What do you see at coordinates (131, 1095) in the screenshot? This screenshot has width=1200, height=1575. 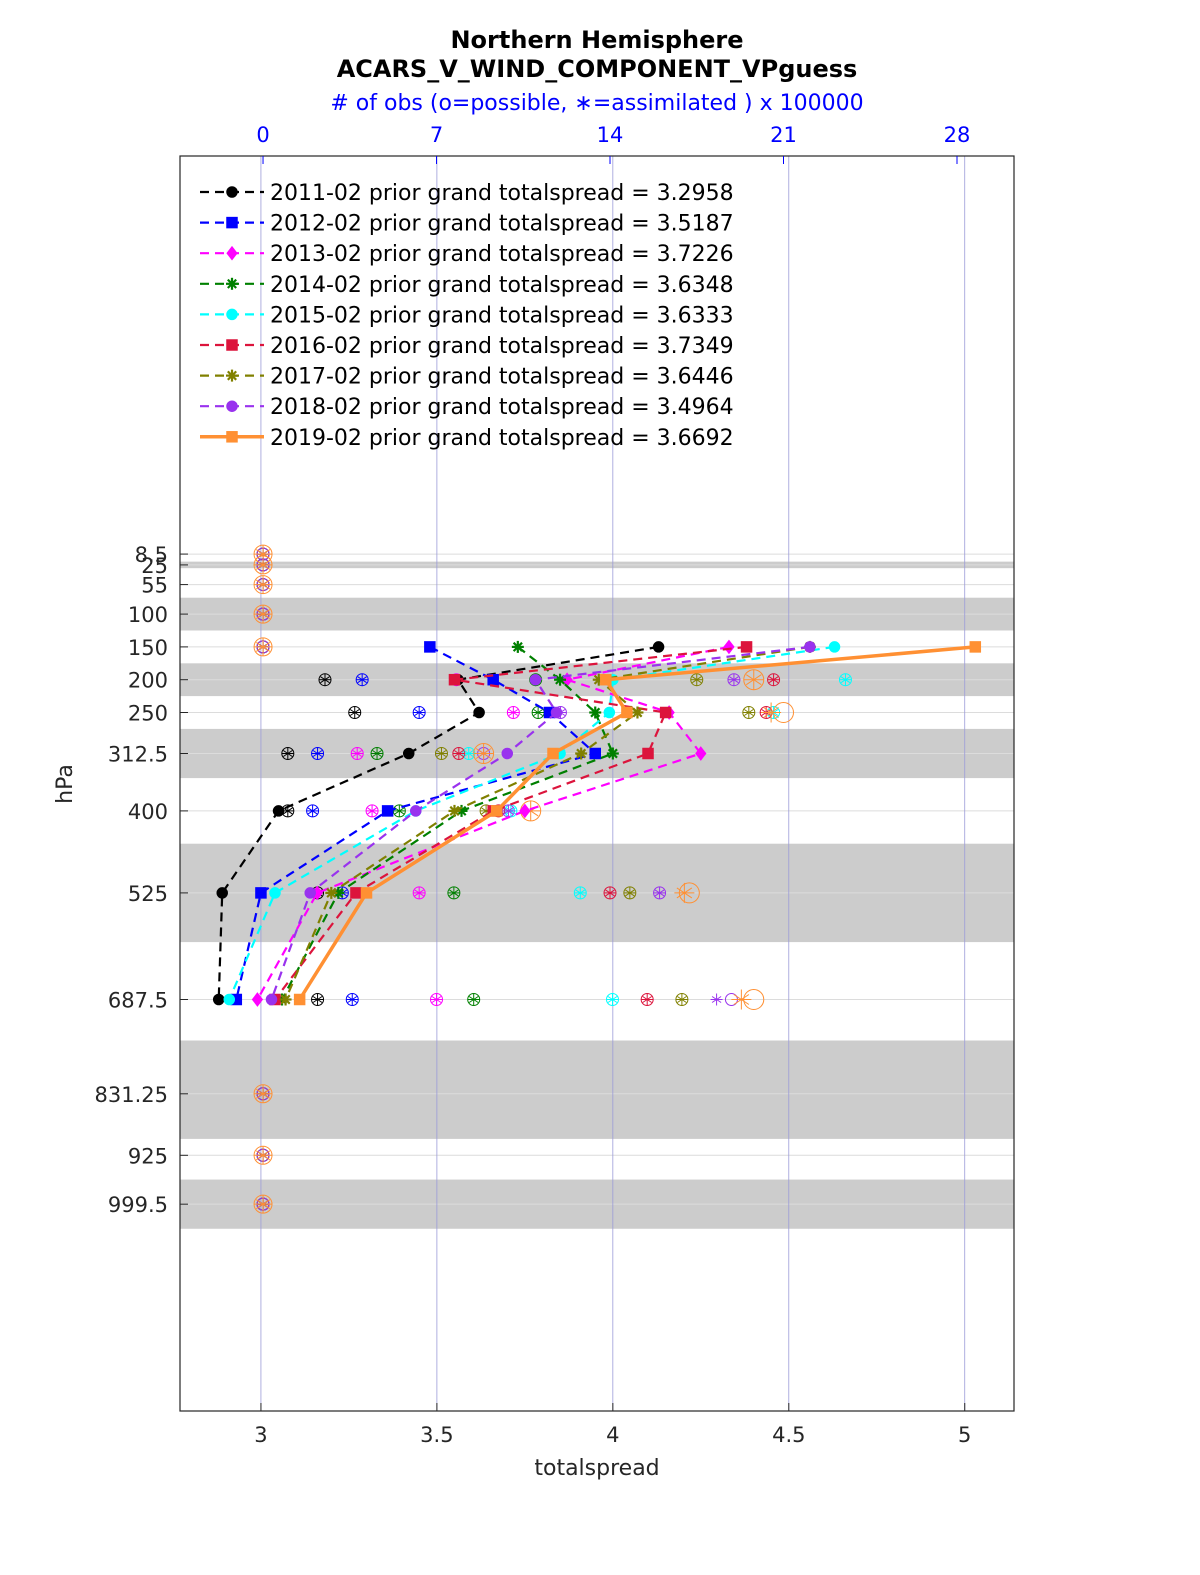 I see `y-tick-label: 831.25` at bounding box center [131, 1095].